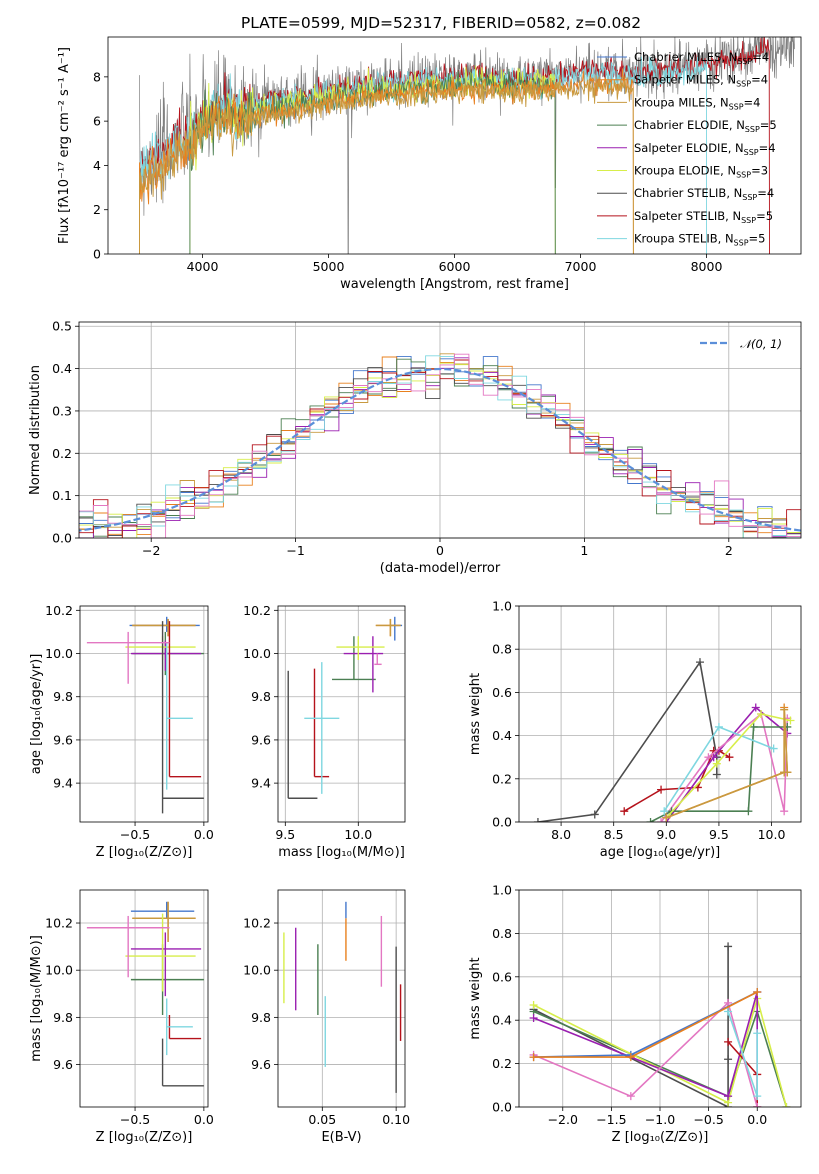  What do you see at coordinates (64, 145) in the screenshot?
I see `y-axis-label: Flux [fλ10⁻¹⁷ erg cm⁻² s⁻¹ A⁻¹]` at bounding box center [64, 145].